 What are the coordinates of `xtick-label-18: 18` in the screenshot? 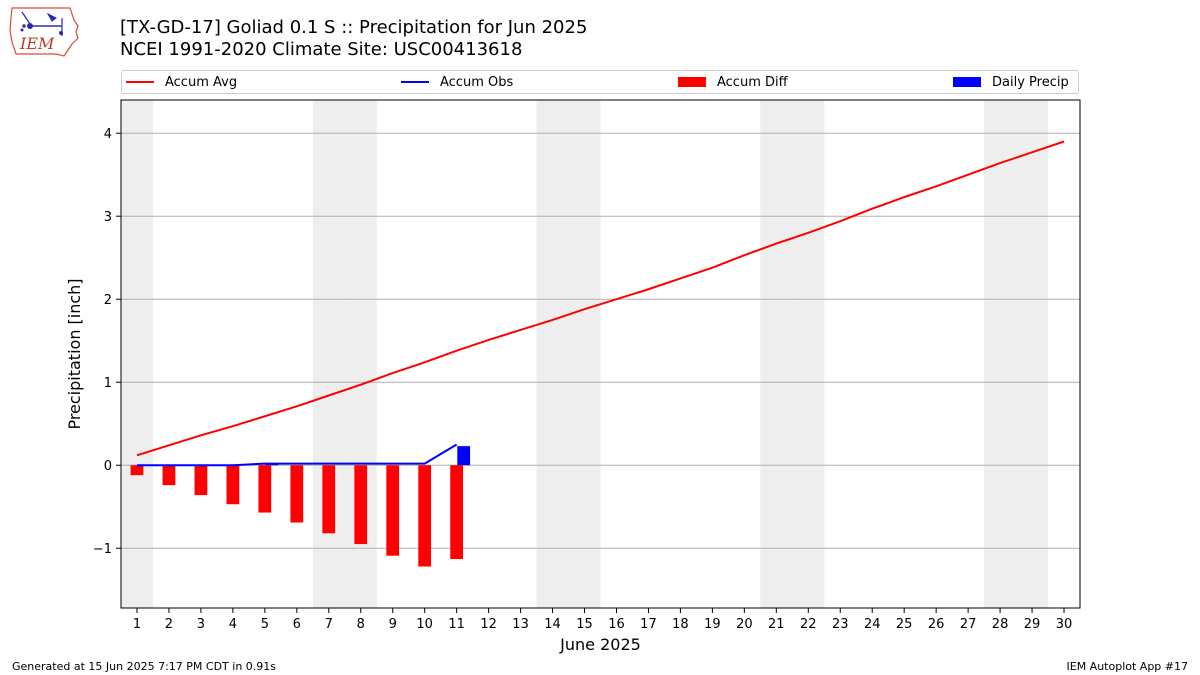 It's located at (680, 624).